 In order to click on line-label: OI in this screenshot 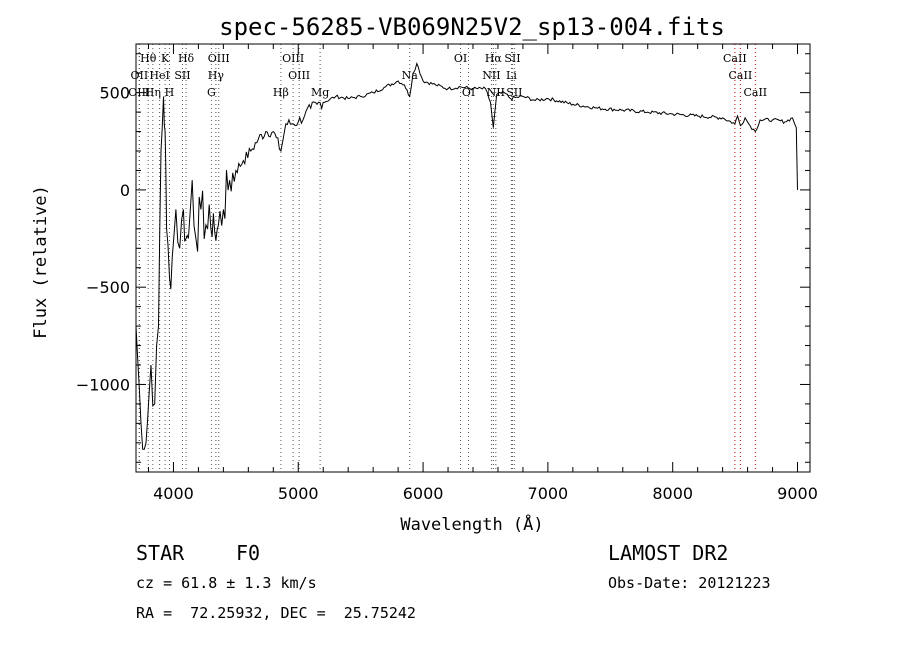, I will do `click(460, 58)`.